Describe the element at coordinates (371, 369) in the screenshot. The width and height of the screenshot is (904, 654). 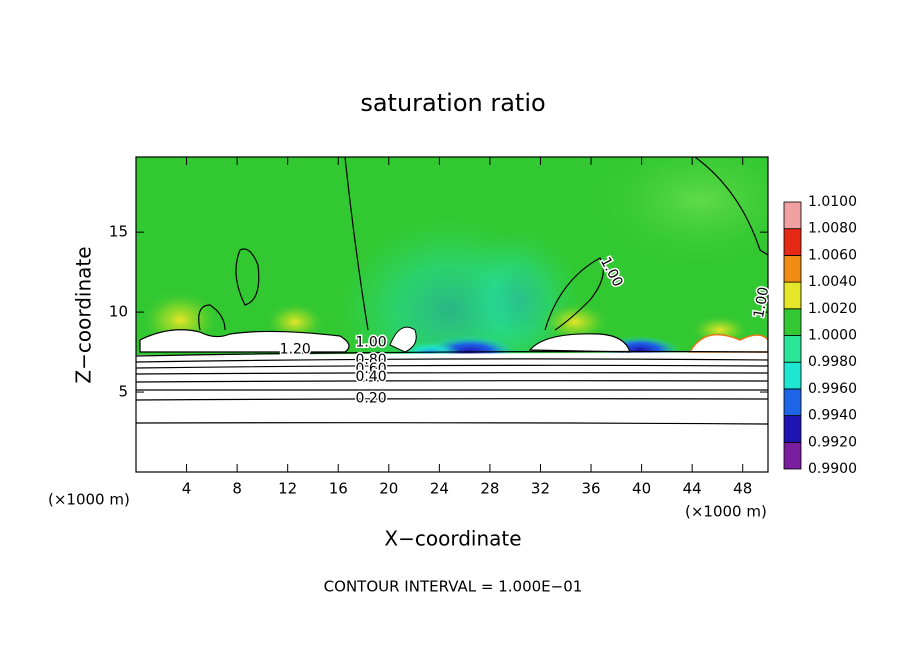
I see `contour-label: 0.60` at that location.